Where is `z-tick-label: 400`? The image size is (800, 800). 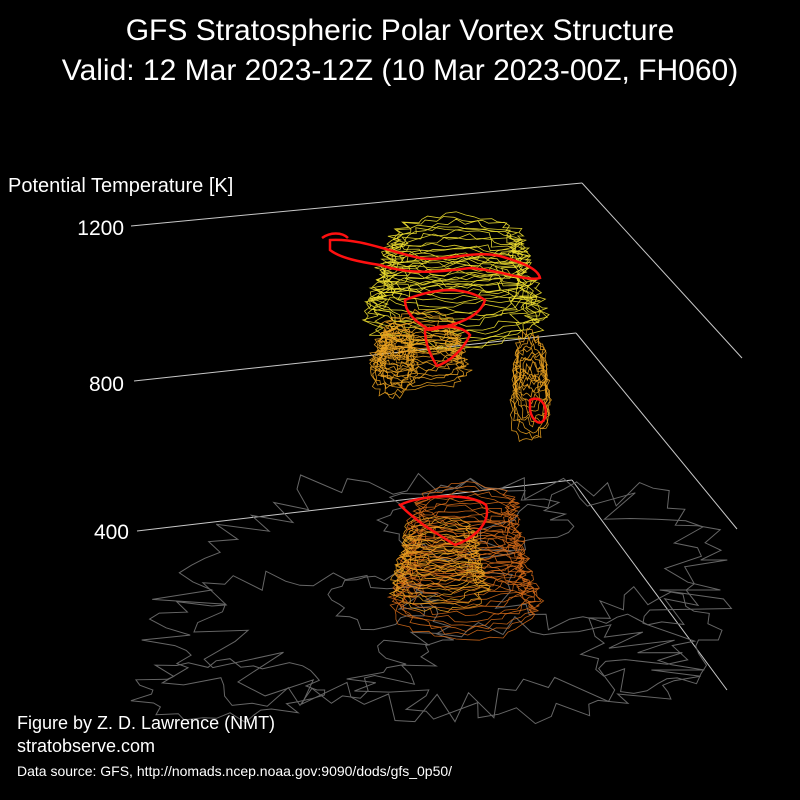 z-tick-label: 400 is located at coordinates (111, 532).